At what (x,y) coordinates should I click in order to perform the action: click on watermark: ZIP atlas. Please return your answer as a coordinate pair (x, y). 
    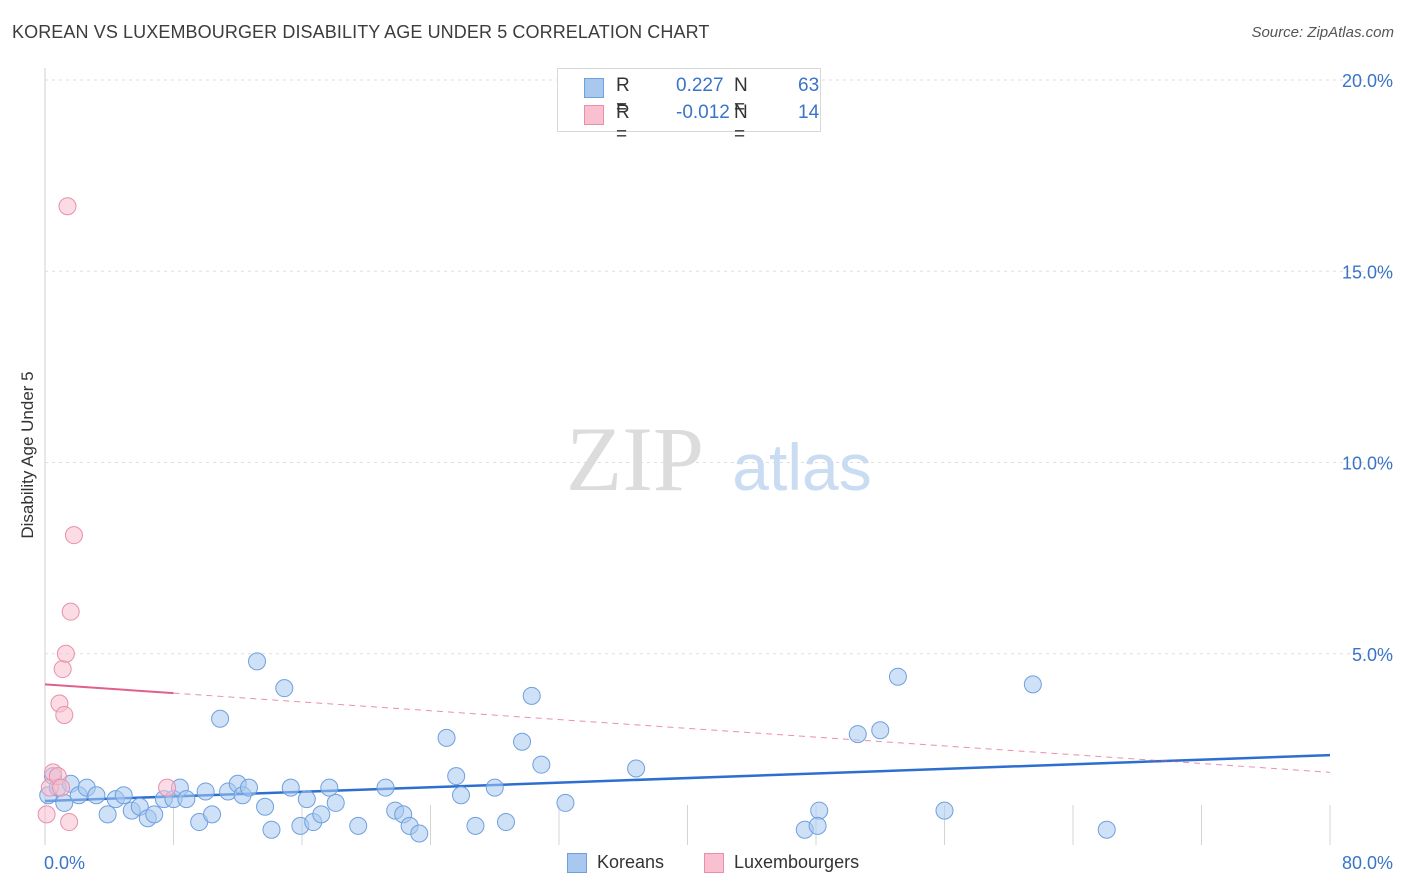
    Looking at the image, I should click on (719, 459).